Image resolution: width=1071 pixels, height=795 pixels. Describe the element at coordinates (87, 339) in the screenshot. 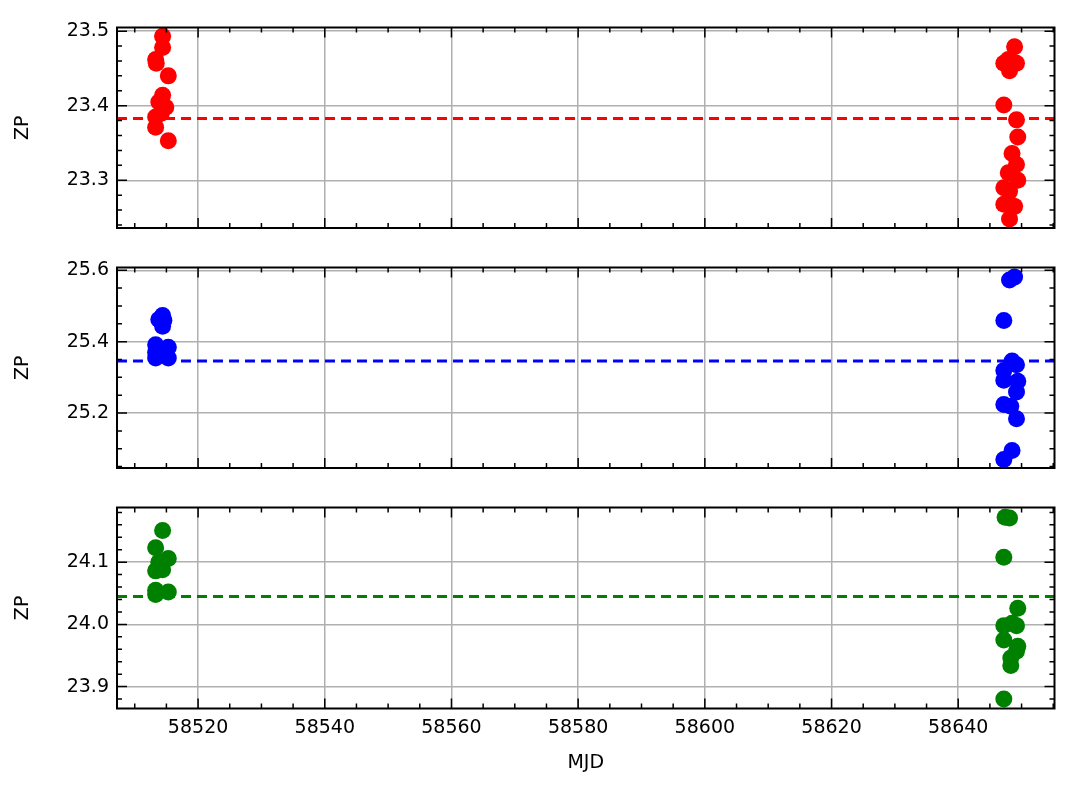

I see `y-tick-label: 25.4` at that location.